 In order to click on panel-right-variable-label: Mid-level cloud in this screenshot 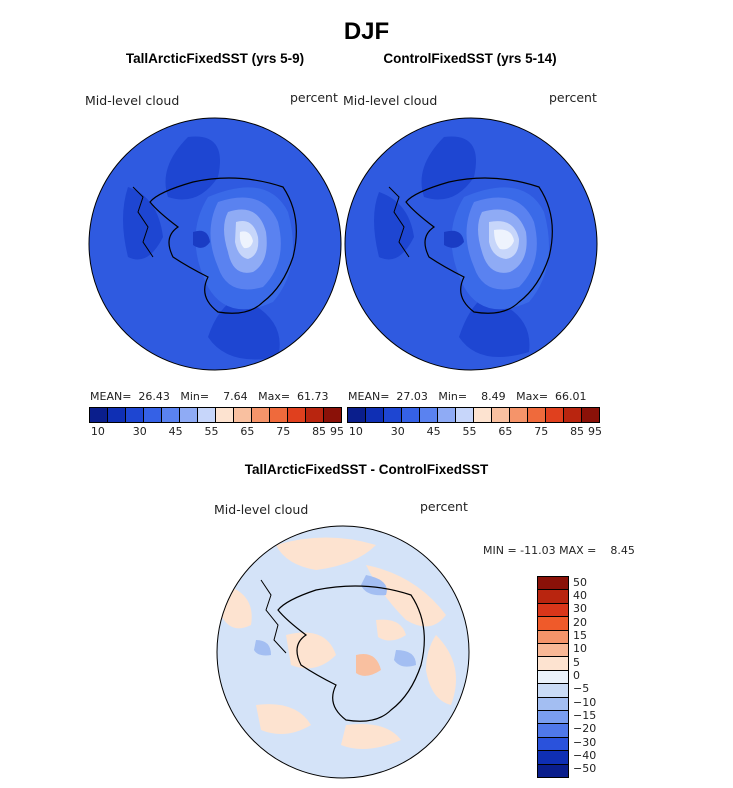, I will do `click(390, 100)`.